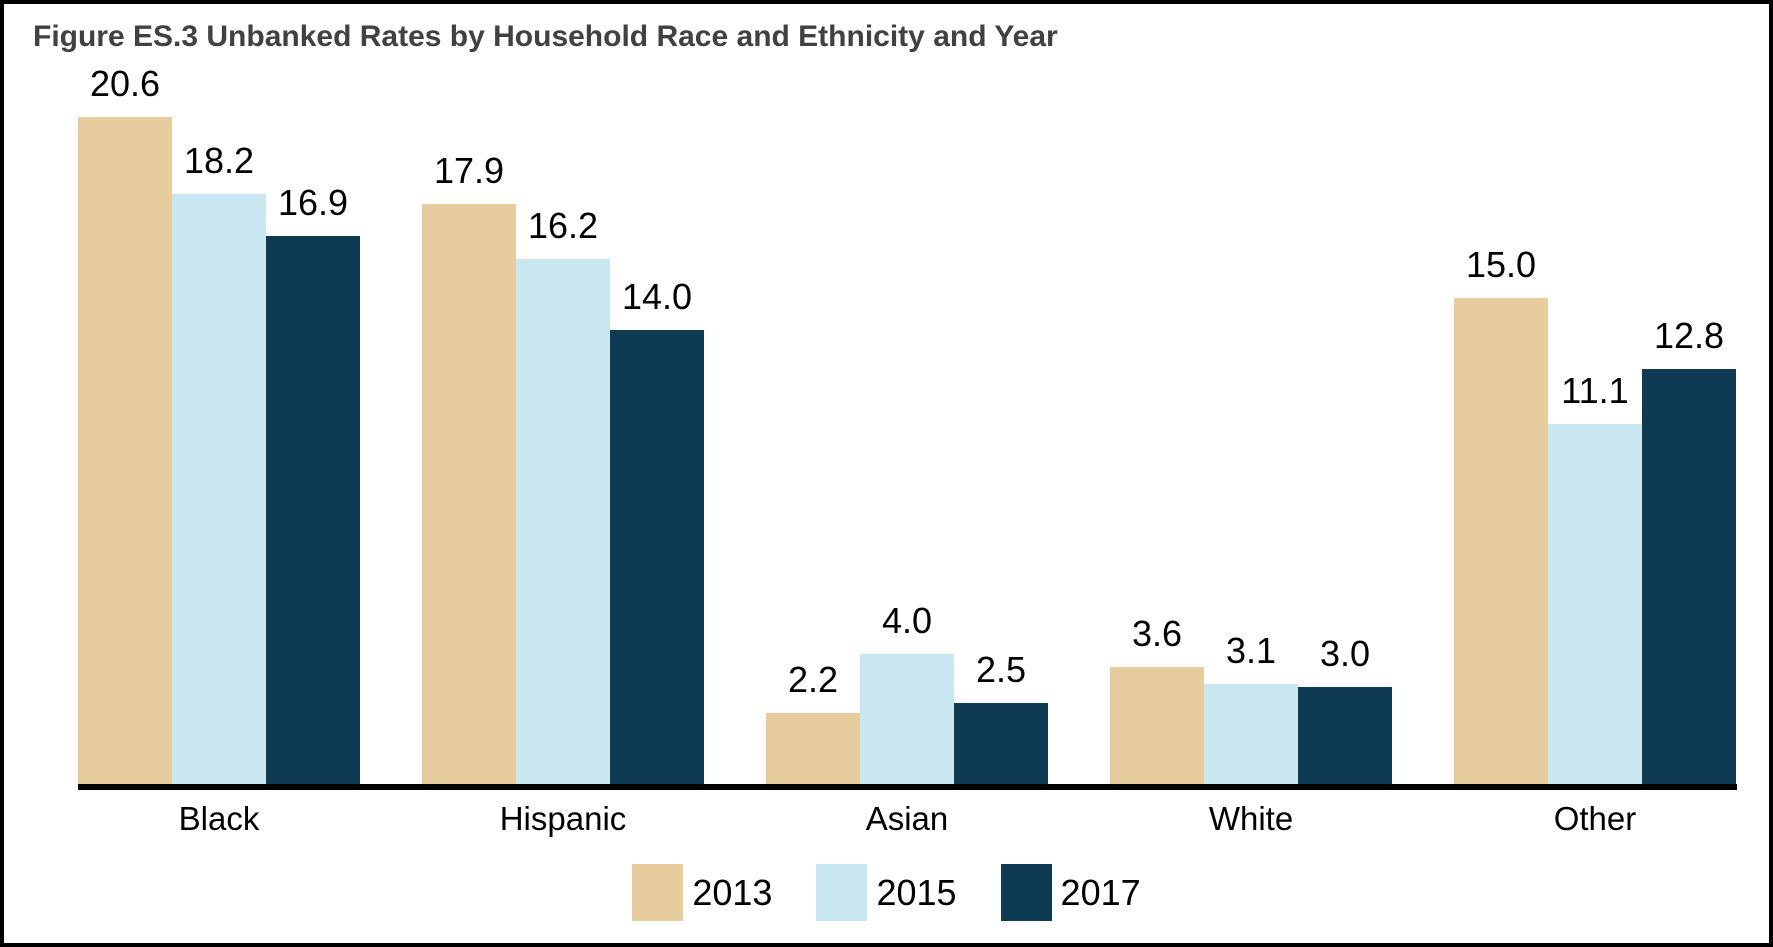  Describe the element at coordinates (658, 892) in the screenshot. I see `legend-swatch-2013` at that location.